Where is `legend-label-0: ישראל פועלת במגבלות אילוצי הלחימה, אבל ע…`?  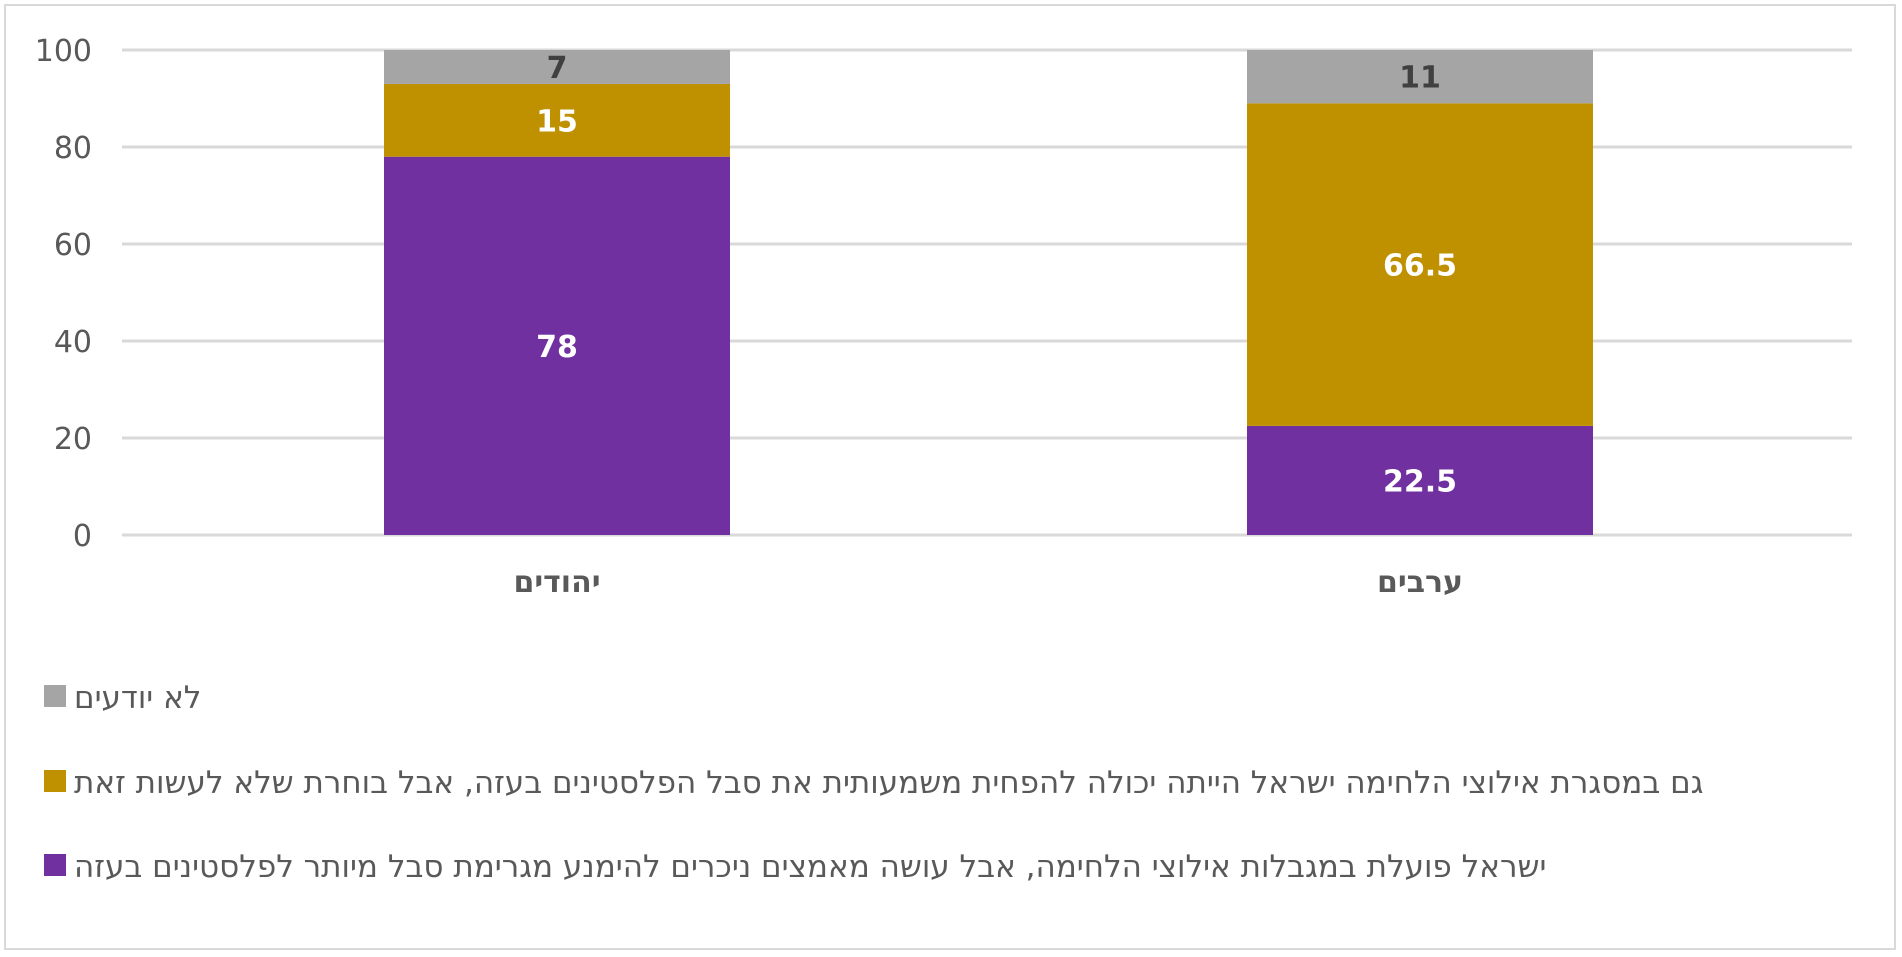
legend-label-0: ישראל פועלת במגבלות אילוצי הלחימה, אבל ע… is located at coordinates (810, 867).